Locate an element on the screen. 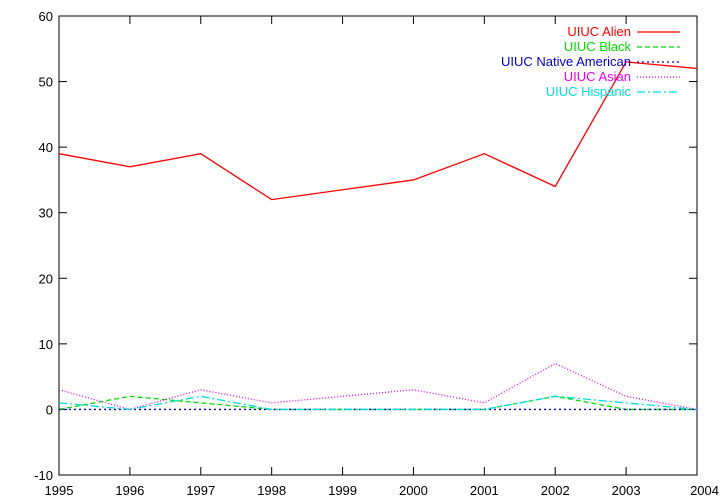 Image resolution: width=720 pixels, height=504 pixels. y-tick-label: 0 is located at coordinates (49, 409).